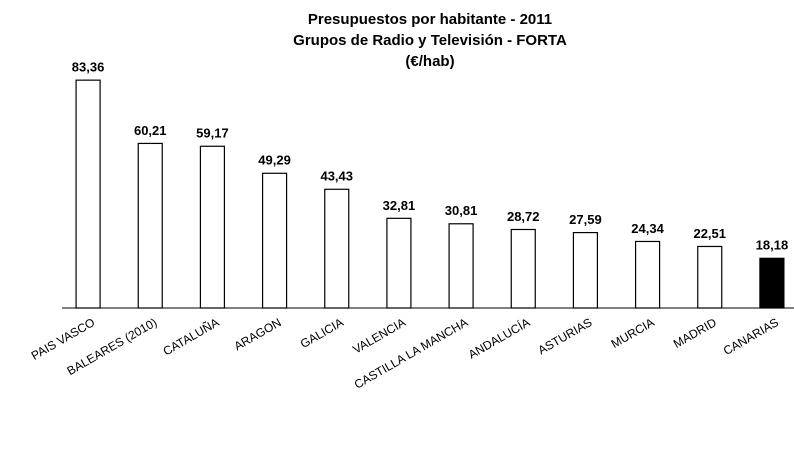 Image resolution: width=794 pixels, height=460 pixels. I want to click on data-label: 59,17, so click(212, 133).